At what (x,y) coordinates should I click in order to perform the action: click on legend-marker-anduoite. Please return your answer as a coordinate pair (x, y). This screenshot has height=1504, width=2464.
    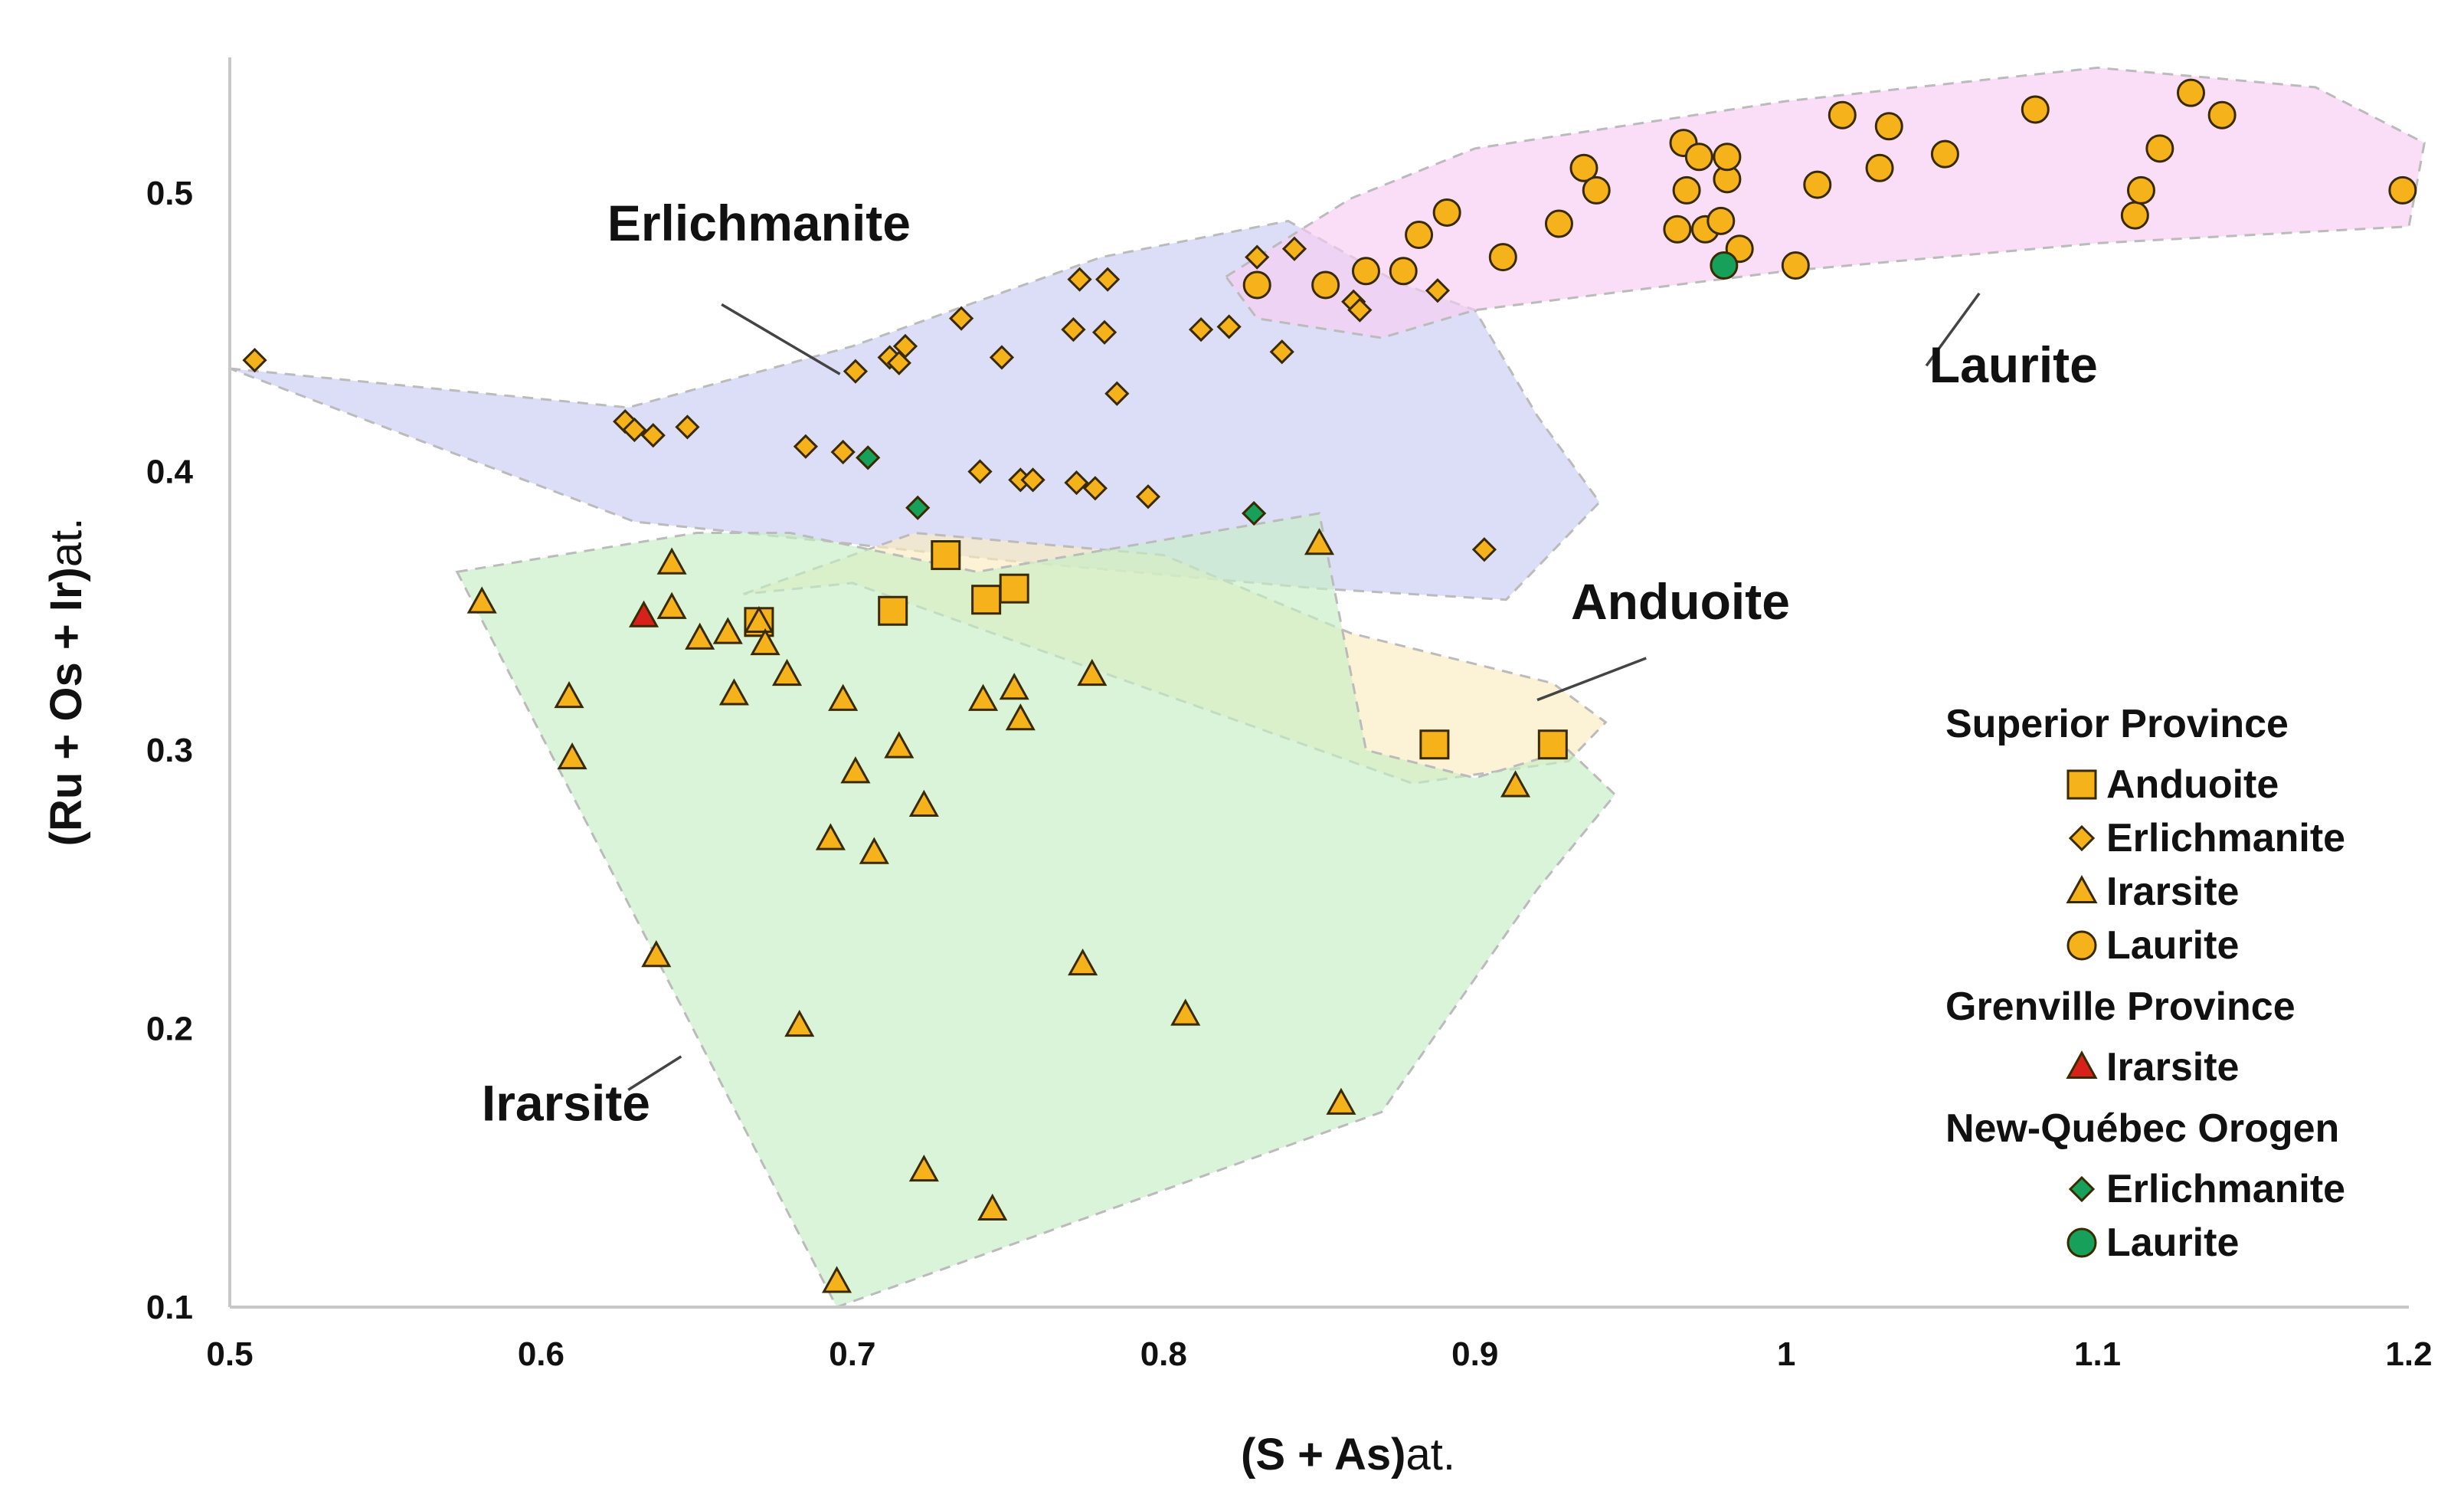
    Looking at the image, I should click on (2081, 785).